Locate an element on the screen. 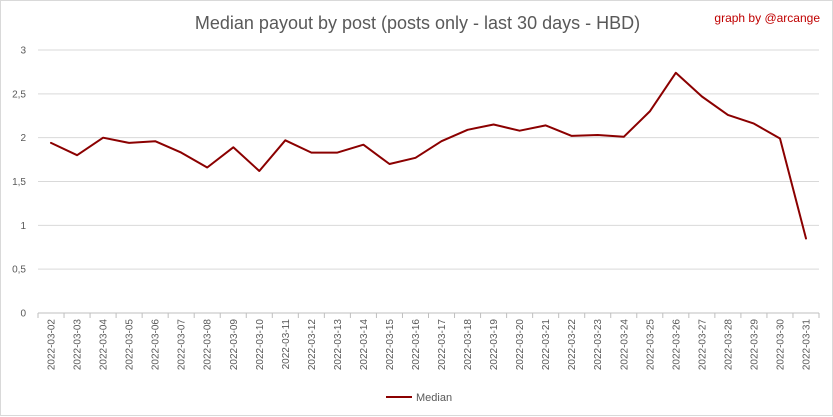 The height and width of the screenshot is (417, 833). x-tick-label: 2022-03-26 is located at coordinates (676, 345).